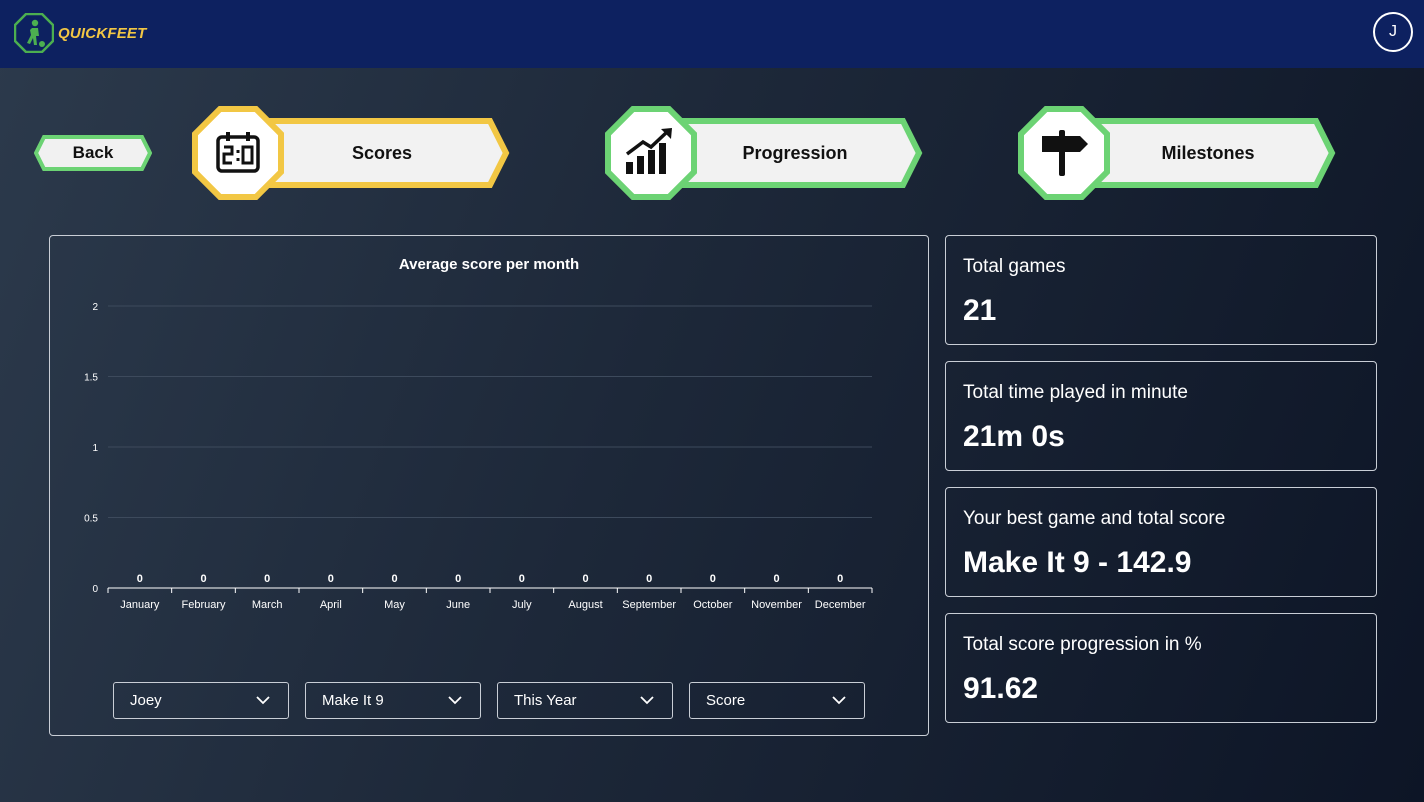 Image resolution: width=1424 pixels, height=802 pixels. Describe the element at coordinates (489, 264) in the screenshot. I see `chart-title: Average score per month` at that location.